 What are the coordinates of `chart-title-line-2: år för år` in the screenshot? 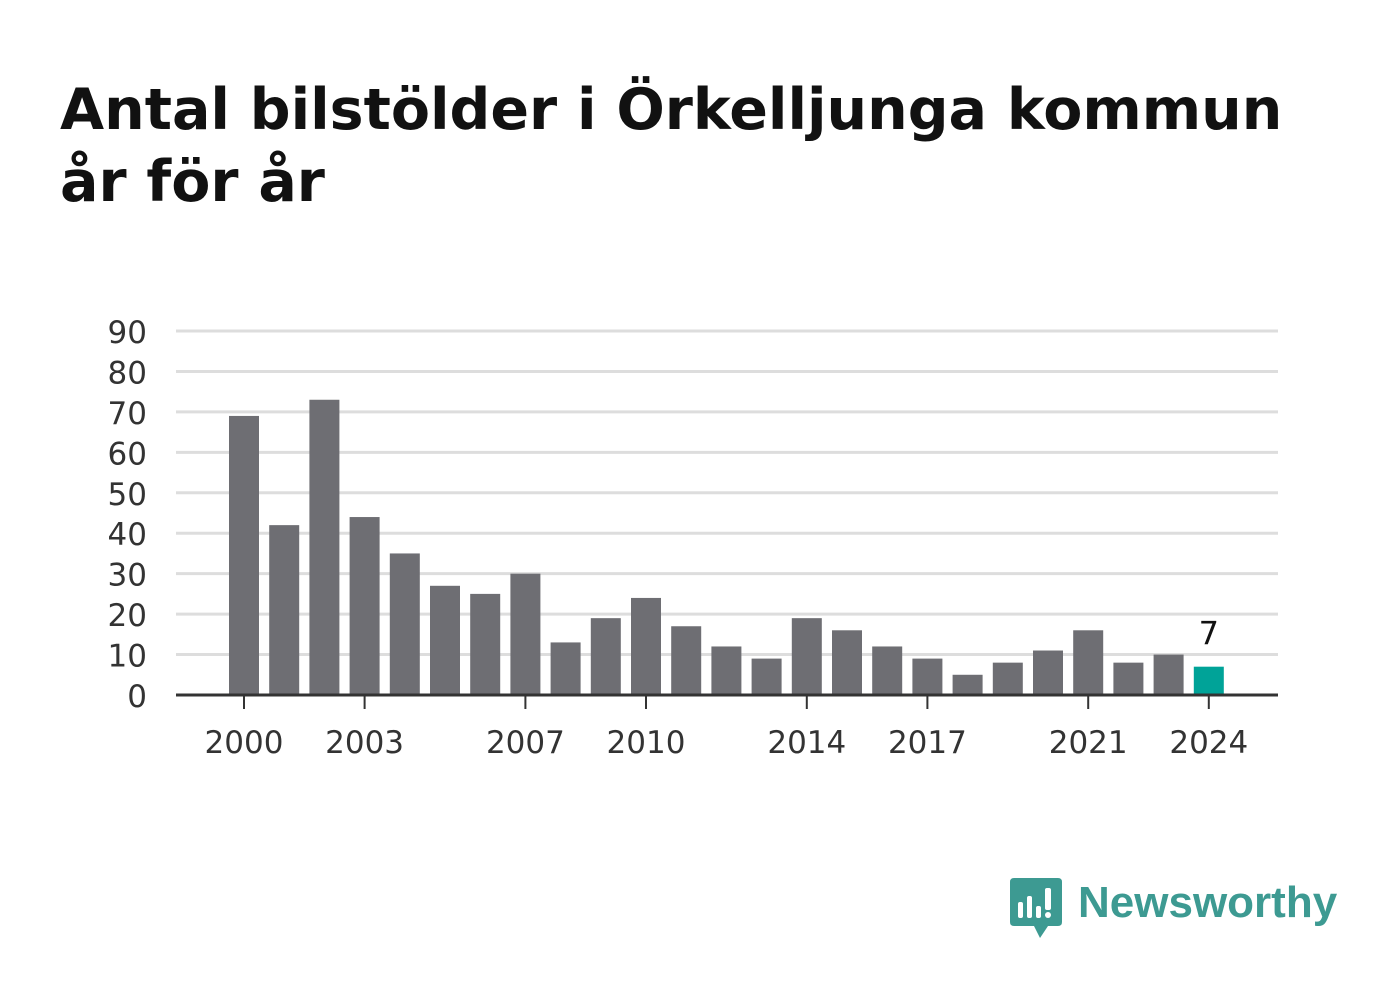 It's located at (192, 182).